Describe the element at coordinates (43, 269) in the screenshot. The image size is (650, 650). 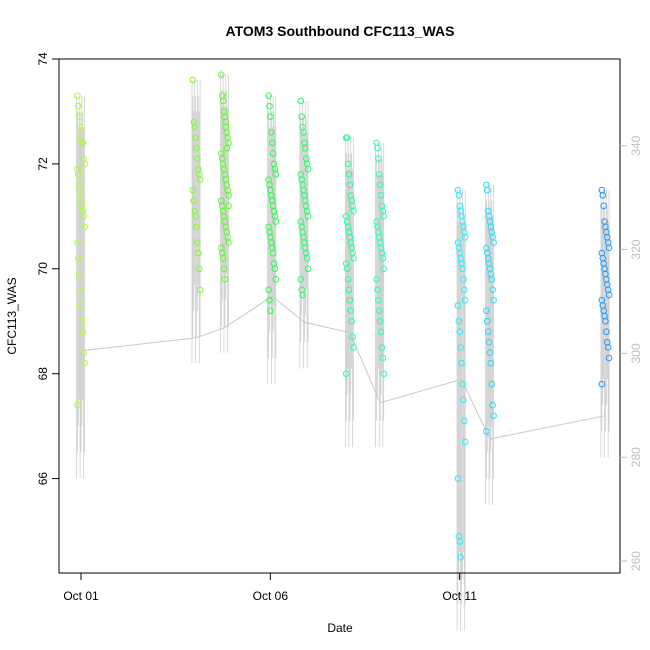
I see `y-tick-label: 70` at that location.